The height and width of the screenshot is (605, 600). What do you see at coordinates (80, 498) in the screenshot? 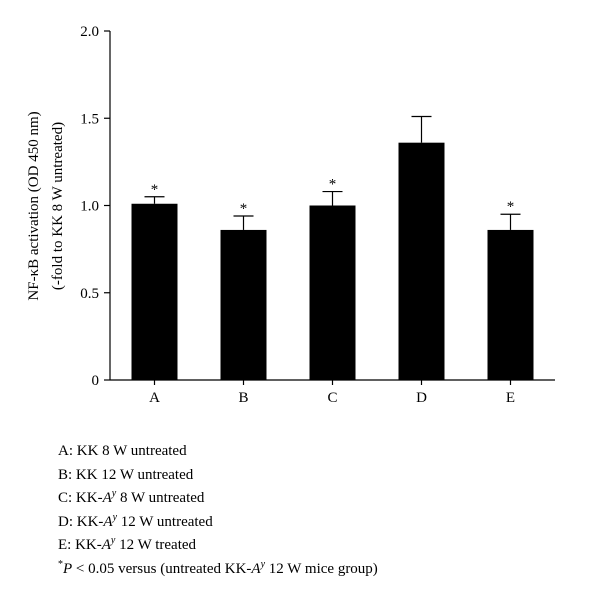
I see `legend-item-c-prefix: C: KK-` at bounding box center [80, 498].